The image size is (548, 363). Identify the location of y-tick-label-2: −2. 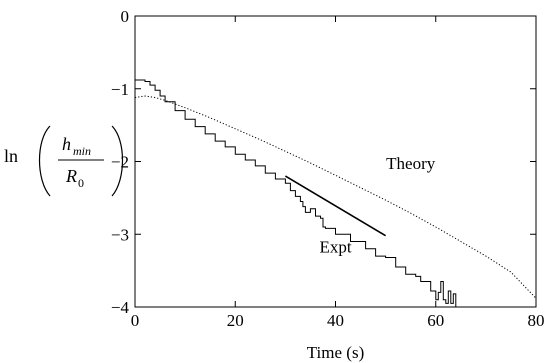
(120, 162).